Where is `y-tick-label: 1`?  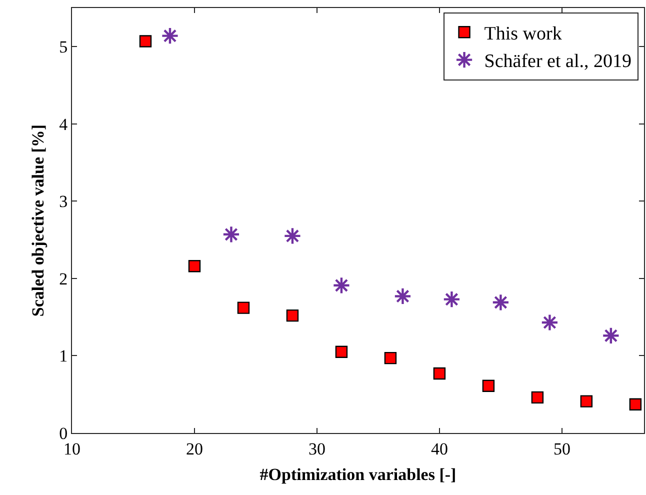 y-tick-label: 1 is located at coordinates (63, 356).